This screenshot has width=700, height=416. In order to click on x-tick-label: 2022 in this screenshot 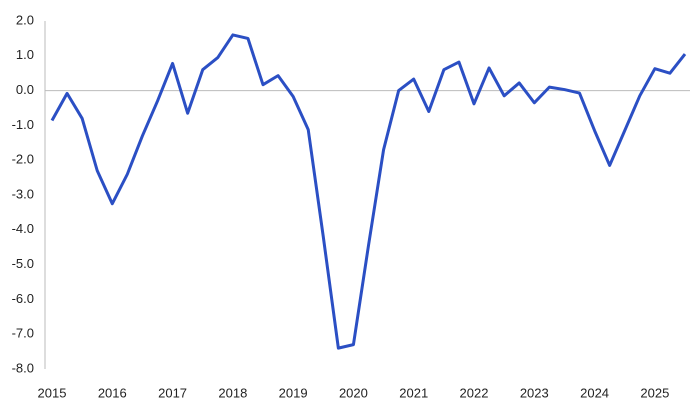, I will do `click(474, 392)`.